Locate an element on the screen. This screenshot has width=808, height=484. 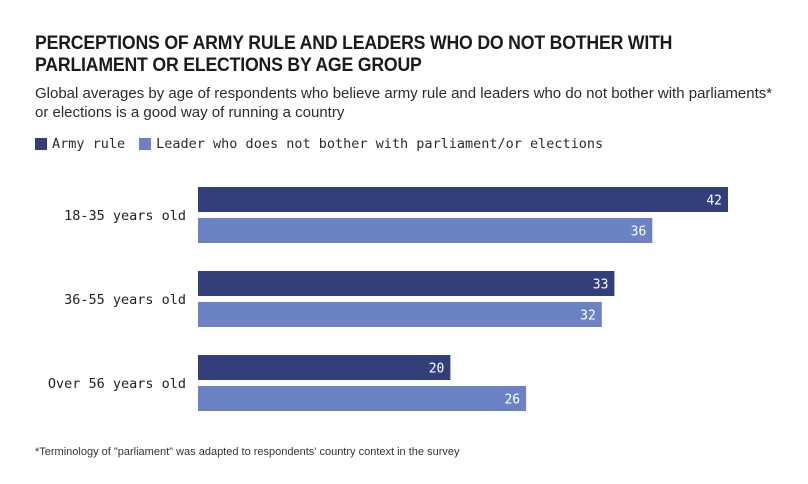
bar-army-rule-over-56-years-old is located at coordinates (324, 367).